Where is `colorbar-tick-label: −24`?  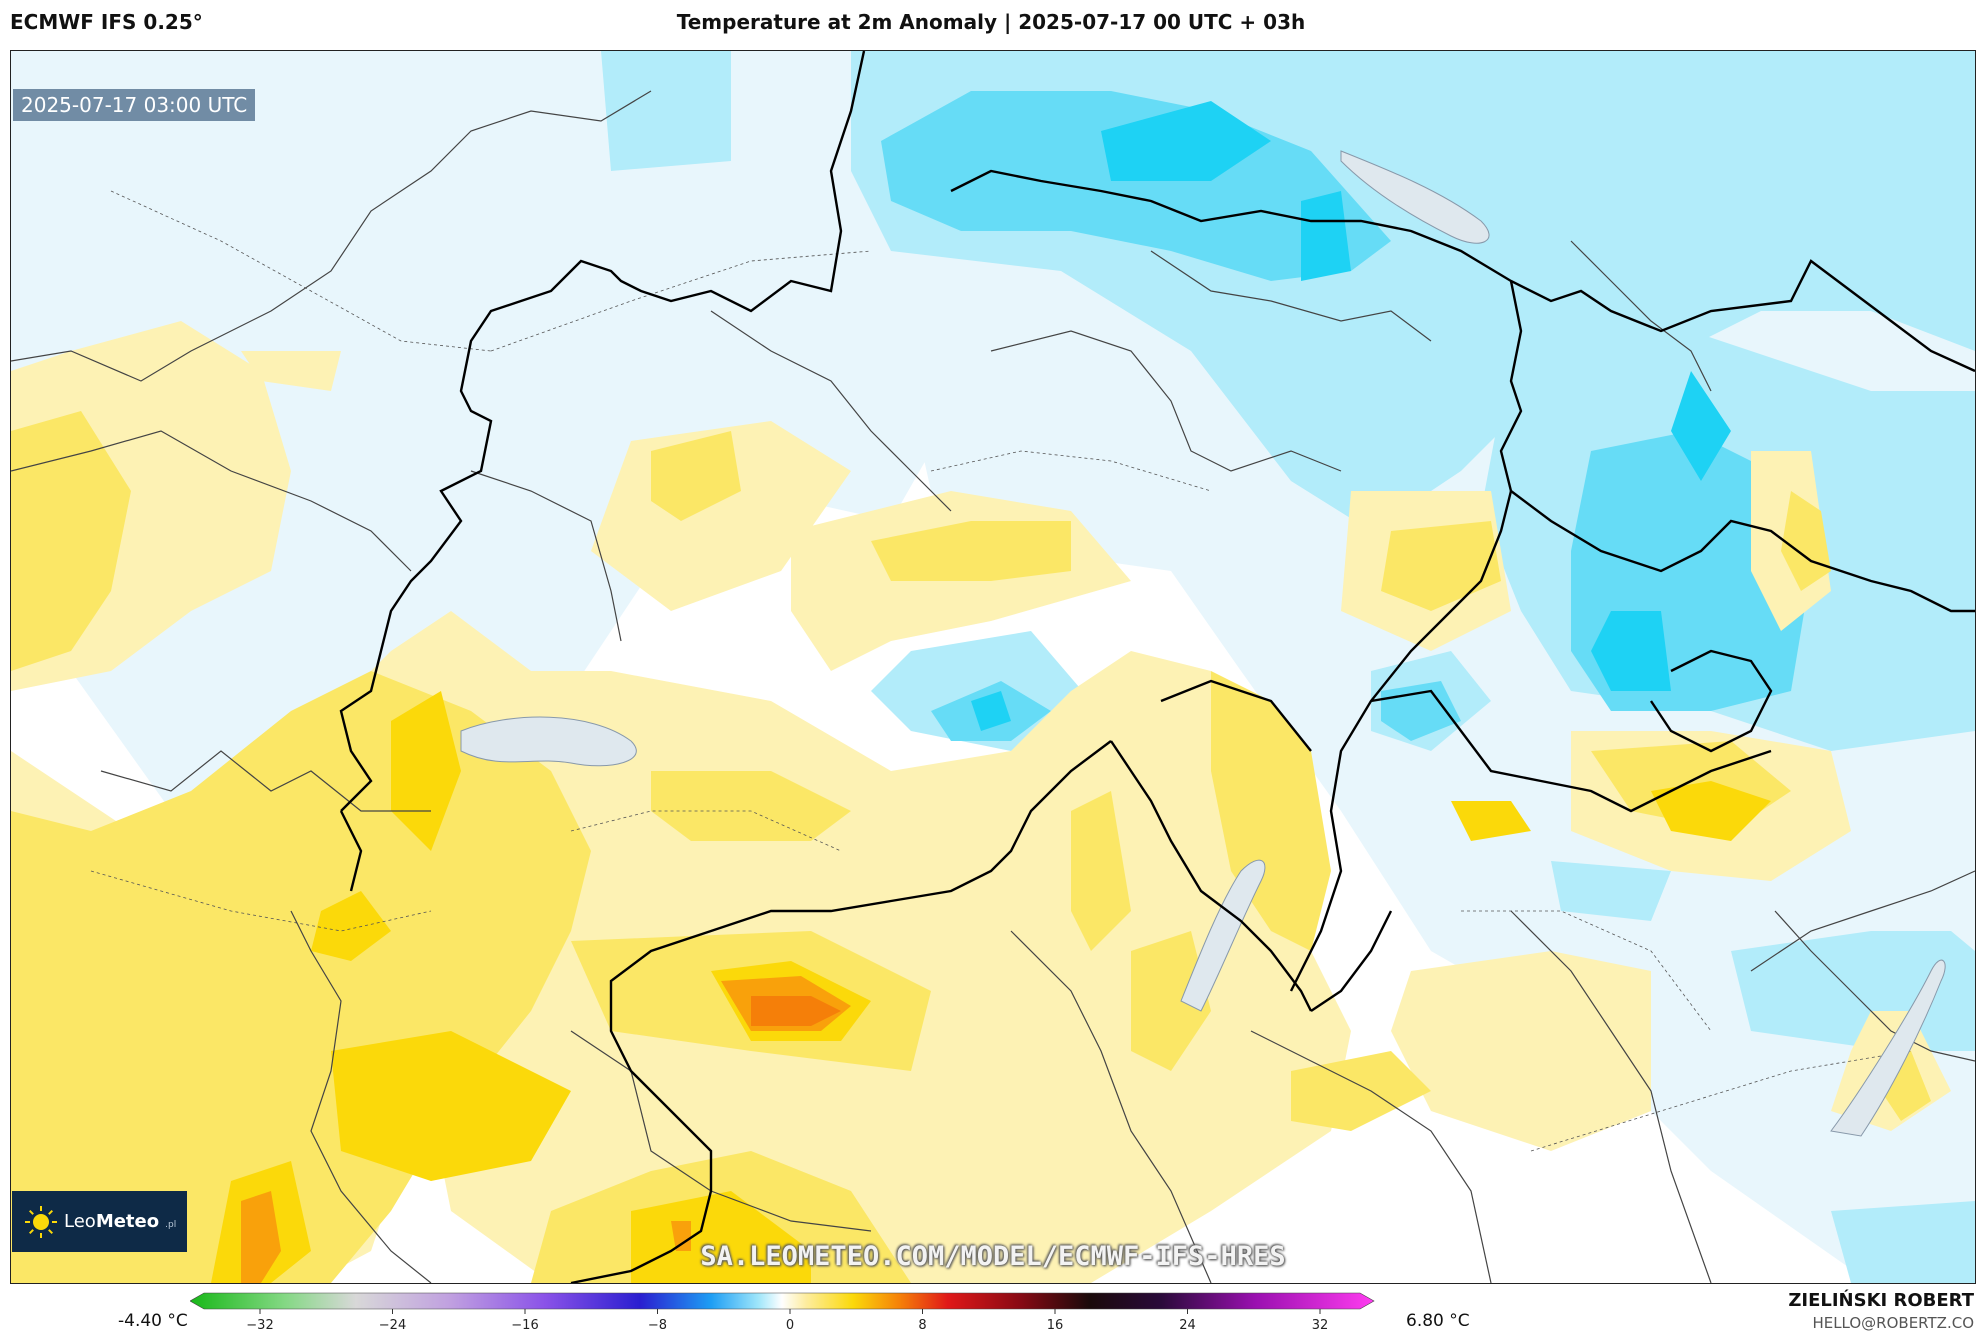
colorbar-tick-label: −24 is located at coordinates (392, 1325).